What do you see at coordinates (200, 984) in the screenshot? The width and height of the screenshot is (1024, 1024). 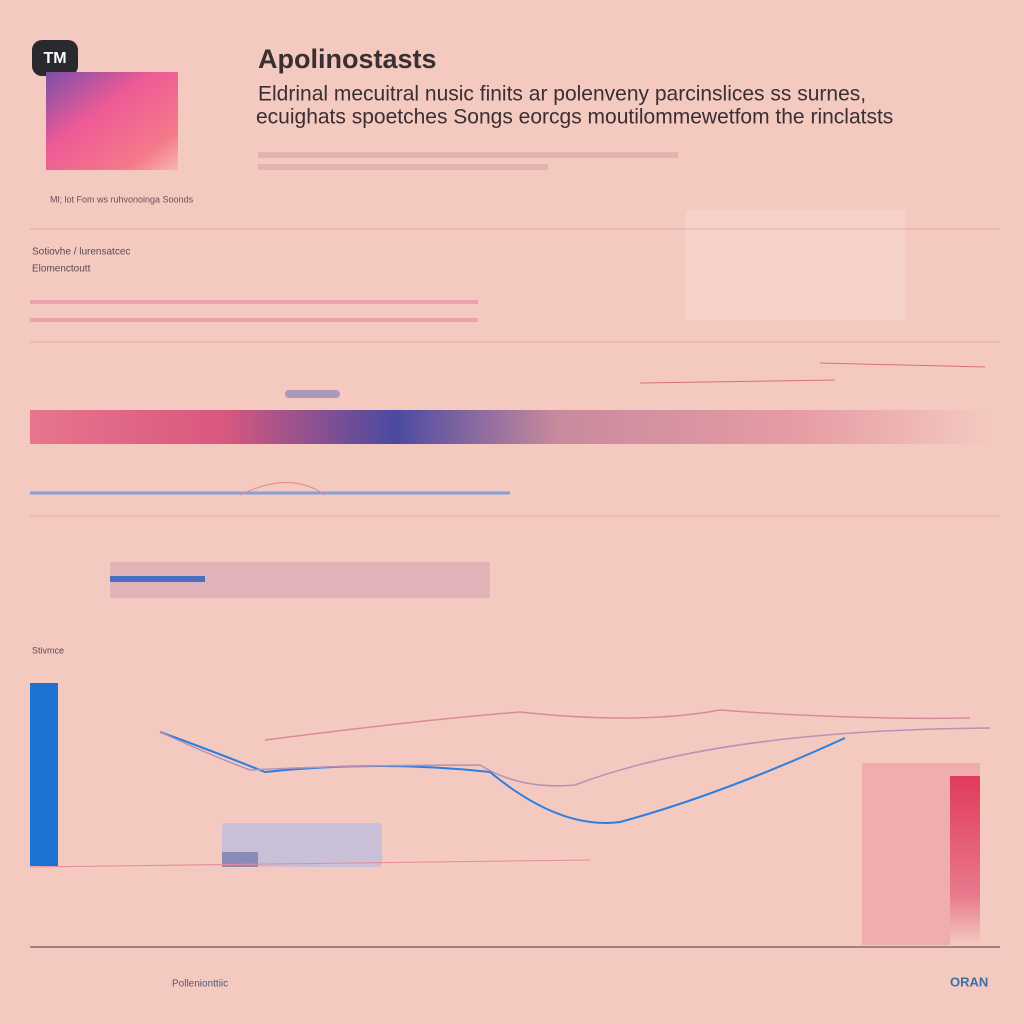 I see `footer-link: Pollenionttiic` at bounding box center [200, 984].